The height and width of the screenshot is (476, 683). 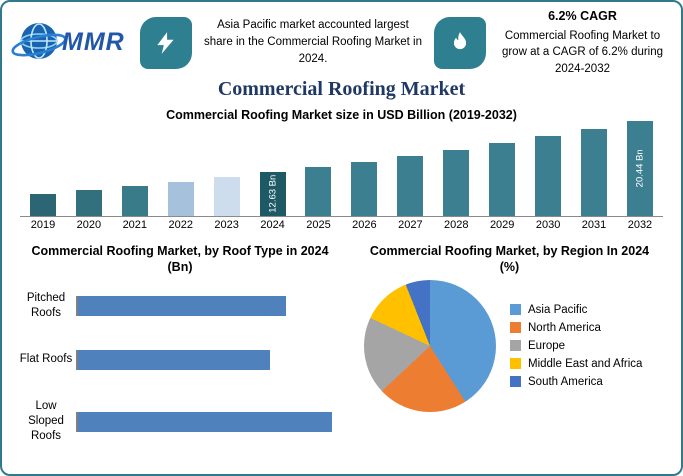 I want to click on cagr-heading: 6.2% CAGR, so click(x=582, y=16).